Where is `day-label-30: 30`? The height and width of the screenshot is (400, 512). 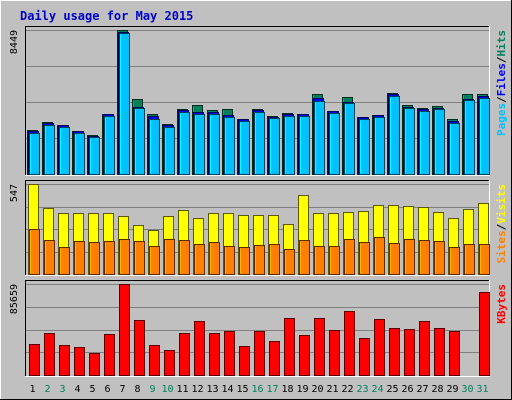
day-label-30: 30 is located at coordinates (467, 389).